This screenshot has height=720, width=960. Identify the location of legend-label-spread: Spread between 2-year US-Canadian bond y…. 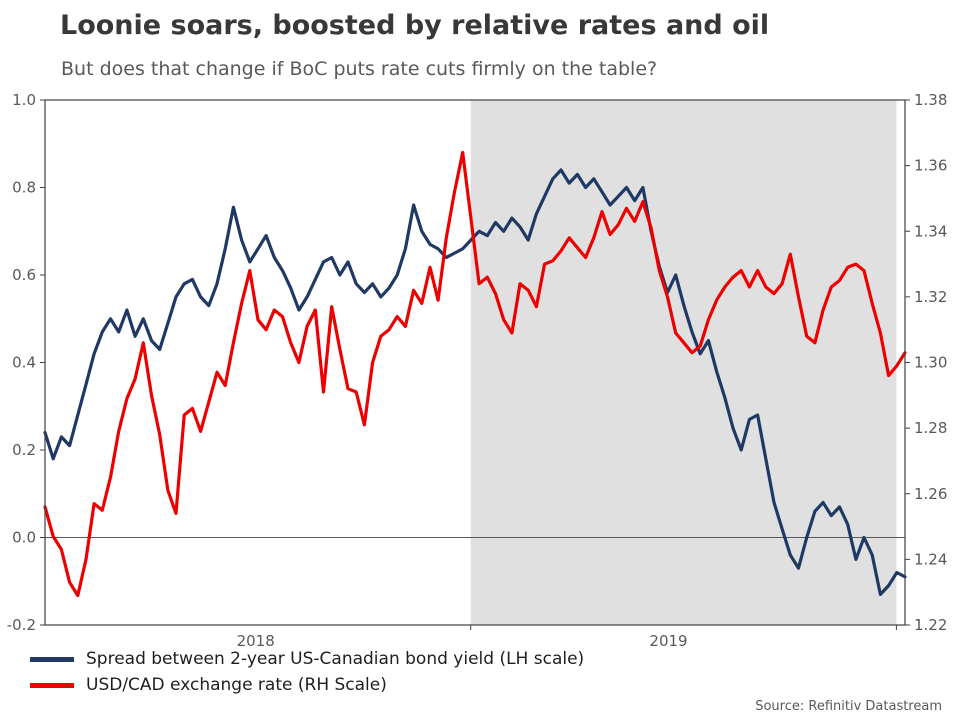
(335, 659).